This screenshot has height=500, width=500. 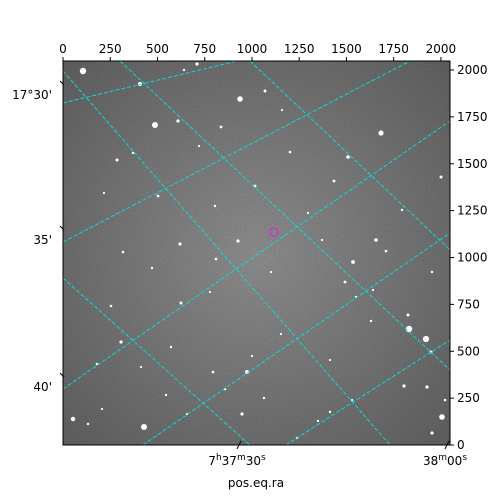 I want to click on right-tick-label: 1000, so click(x=472, y=258).